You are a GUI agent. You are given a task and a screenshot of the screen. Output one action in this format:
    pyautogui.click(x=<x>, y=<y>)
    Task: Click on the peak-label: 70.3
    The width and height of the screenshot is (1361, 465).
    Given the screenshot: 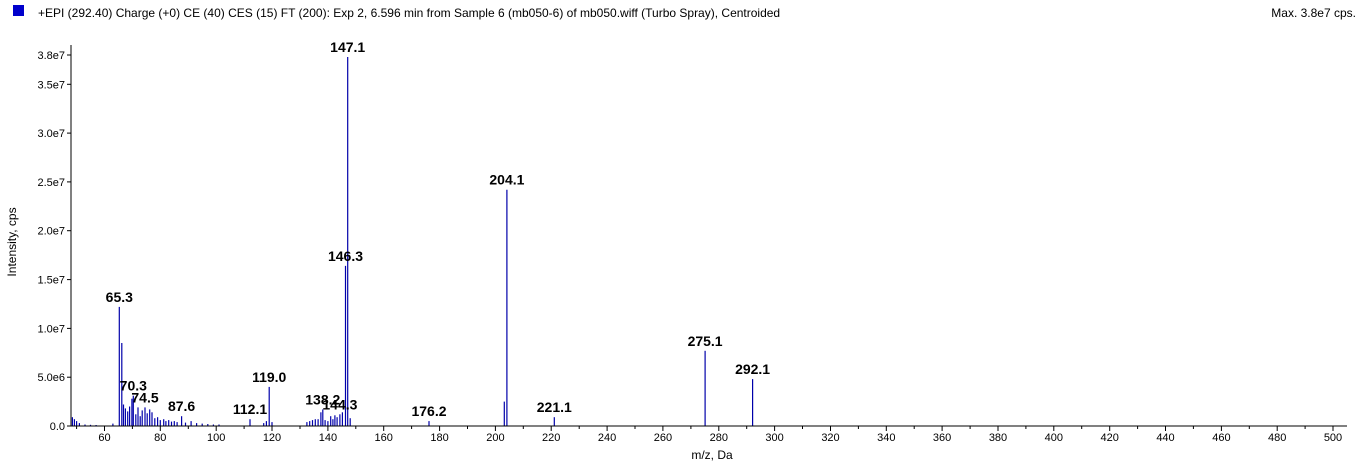 What is the action you would take?
    pyautogui.click(x=133, y=386)
    